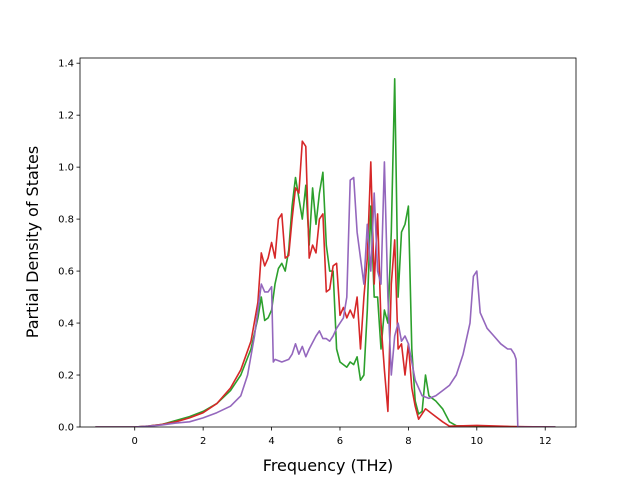  Describe the element at coordinates (476, 441) in the screenshot. I see `x-tick-label: 10` at that location.